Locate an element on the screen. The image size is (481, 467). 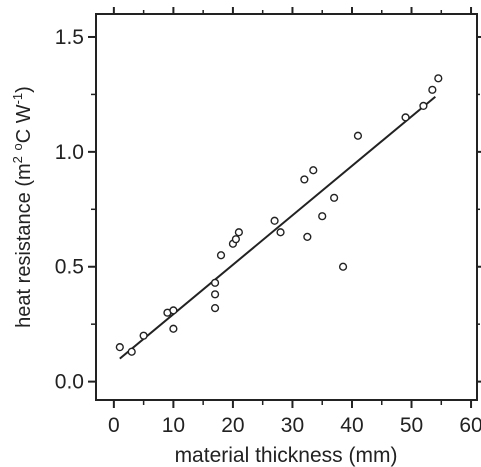
y-tick-label: 0.5 is located at coordinates (69, 267).